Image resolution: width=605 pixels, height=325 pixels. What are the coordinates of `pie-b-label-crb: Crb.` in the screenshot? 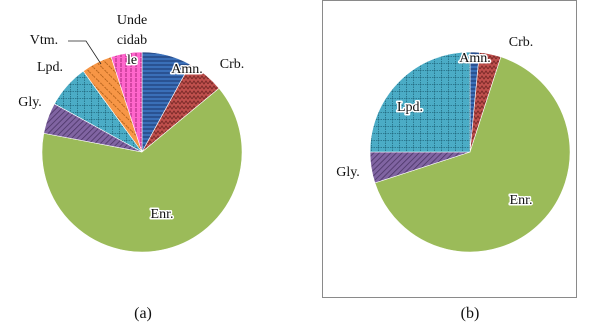 It's located at (521, 42).